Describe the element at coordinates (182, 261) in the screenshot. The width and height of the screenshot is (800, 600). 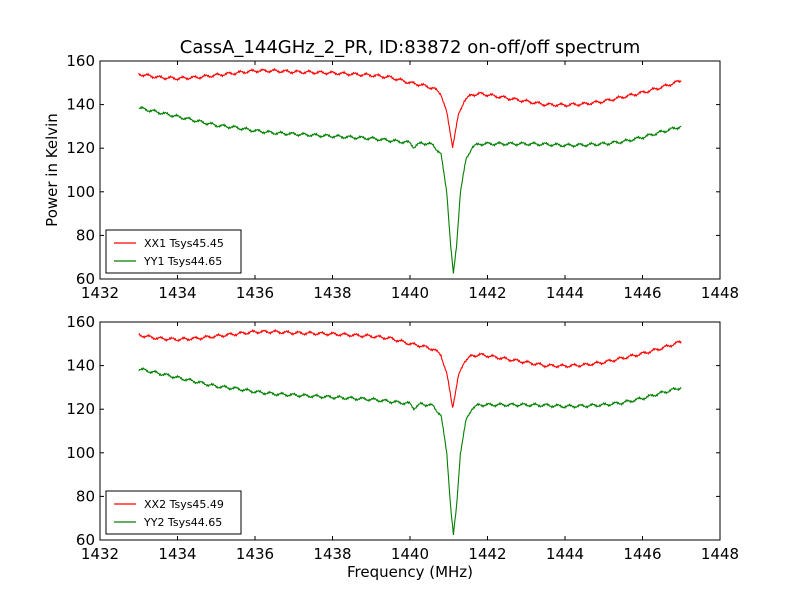
I see `legend-label: YY1 Tsys44.65` at that location.